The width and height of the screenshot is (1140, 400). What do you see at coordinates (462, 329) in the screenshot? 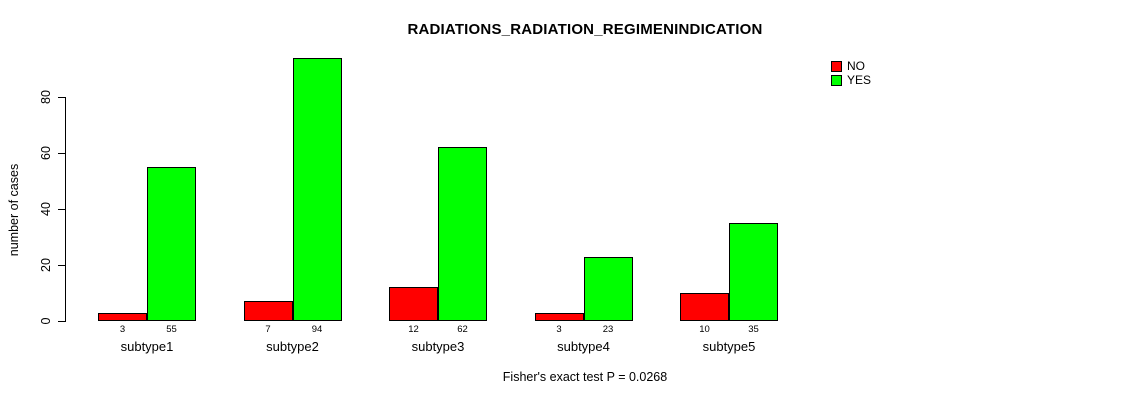
I see `bar-value-label: 62` at bounding box center [462, 329].